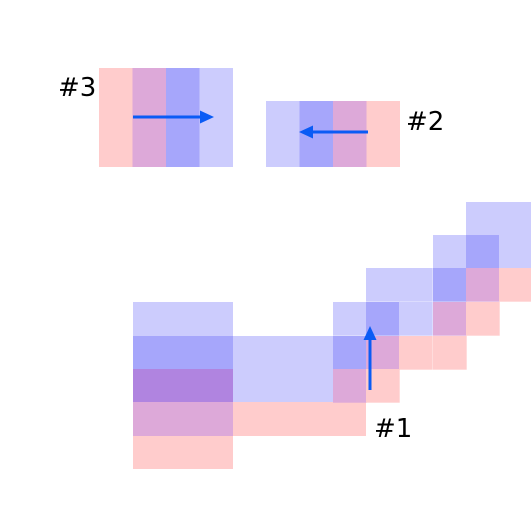 The image size is (531, 531). What do you see at coordinates (393, 429) in the screenshot?
I see `label-1: #1` at bounding box center [393, 429].